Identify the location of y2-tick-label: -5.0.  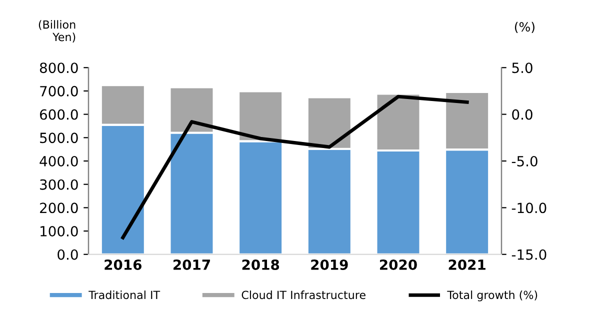
(525, 161).